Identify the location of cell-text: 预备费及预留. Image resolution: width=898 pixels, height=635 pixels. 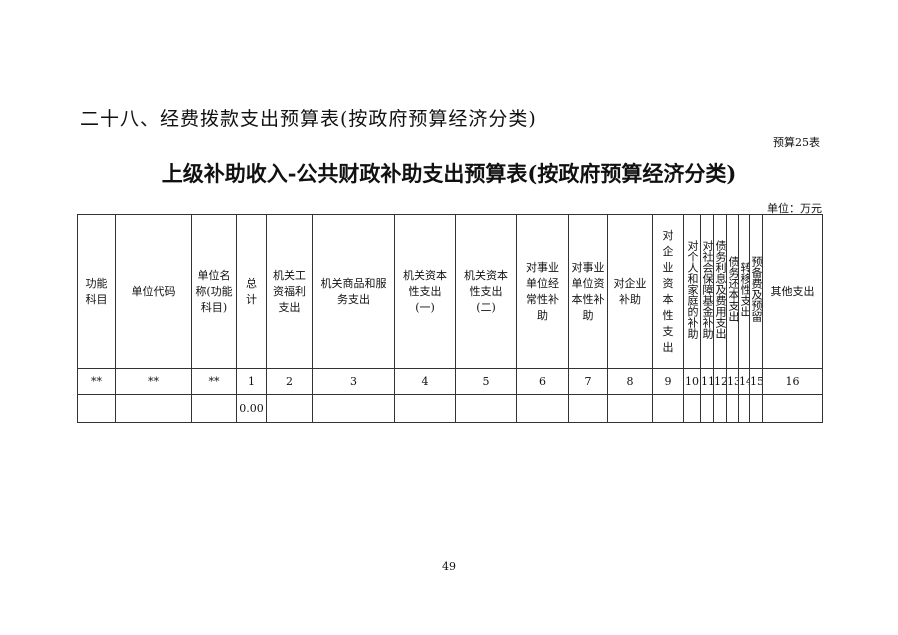
(756, 289).